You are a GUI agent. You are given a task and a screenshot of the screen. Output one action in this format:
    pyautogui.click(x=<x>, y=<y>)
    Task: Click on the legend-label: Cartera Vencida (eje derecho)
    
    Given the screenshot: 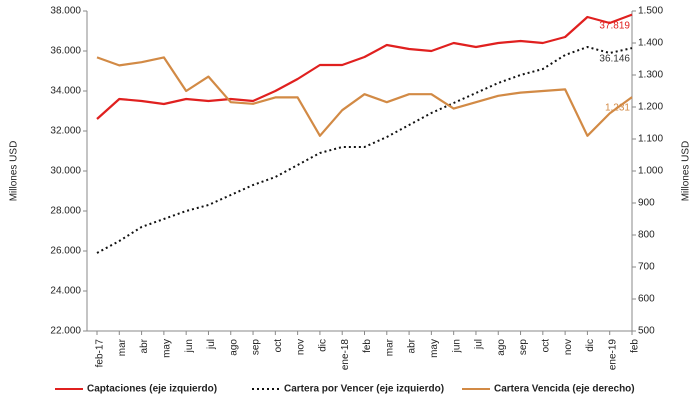 What is the action you would take?
    pyautogui.click(x=564, y=389)
    